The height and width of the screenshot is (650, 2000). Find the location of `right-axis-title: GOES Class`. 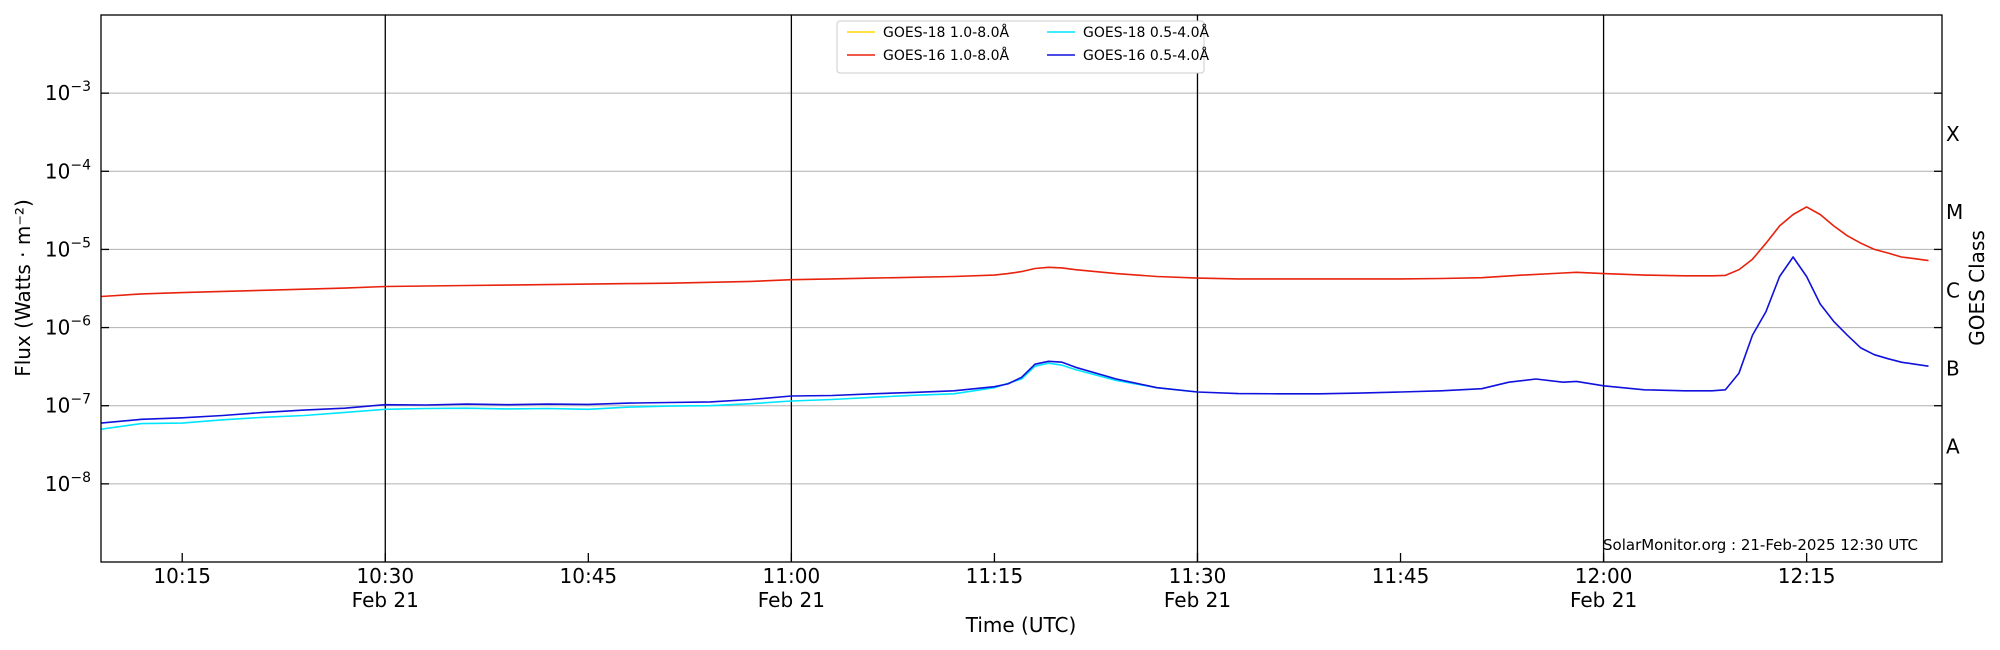

right-axis-title: GOES Class is located at coordinates (1977, 288).